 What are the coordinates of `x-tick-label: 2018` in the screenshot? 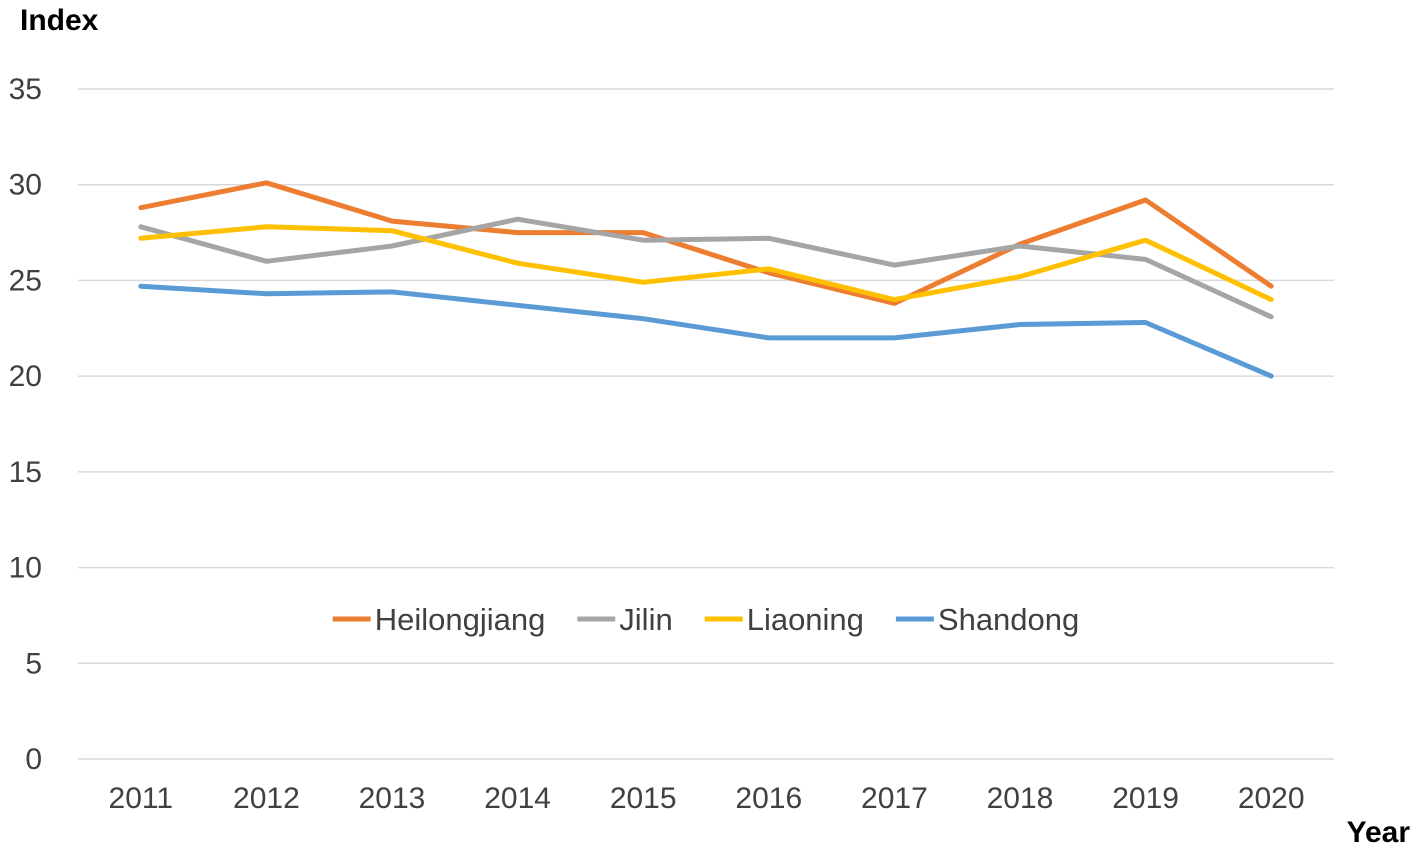 It's located at (1020, 798).